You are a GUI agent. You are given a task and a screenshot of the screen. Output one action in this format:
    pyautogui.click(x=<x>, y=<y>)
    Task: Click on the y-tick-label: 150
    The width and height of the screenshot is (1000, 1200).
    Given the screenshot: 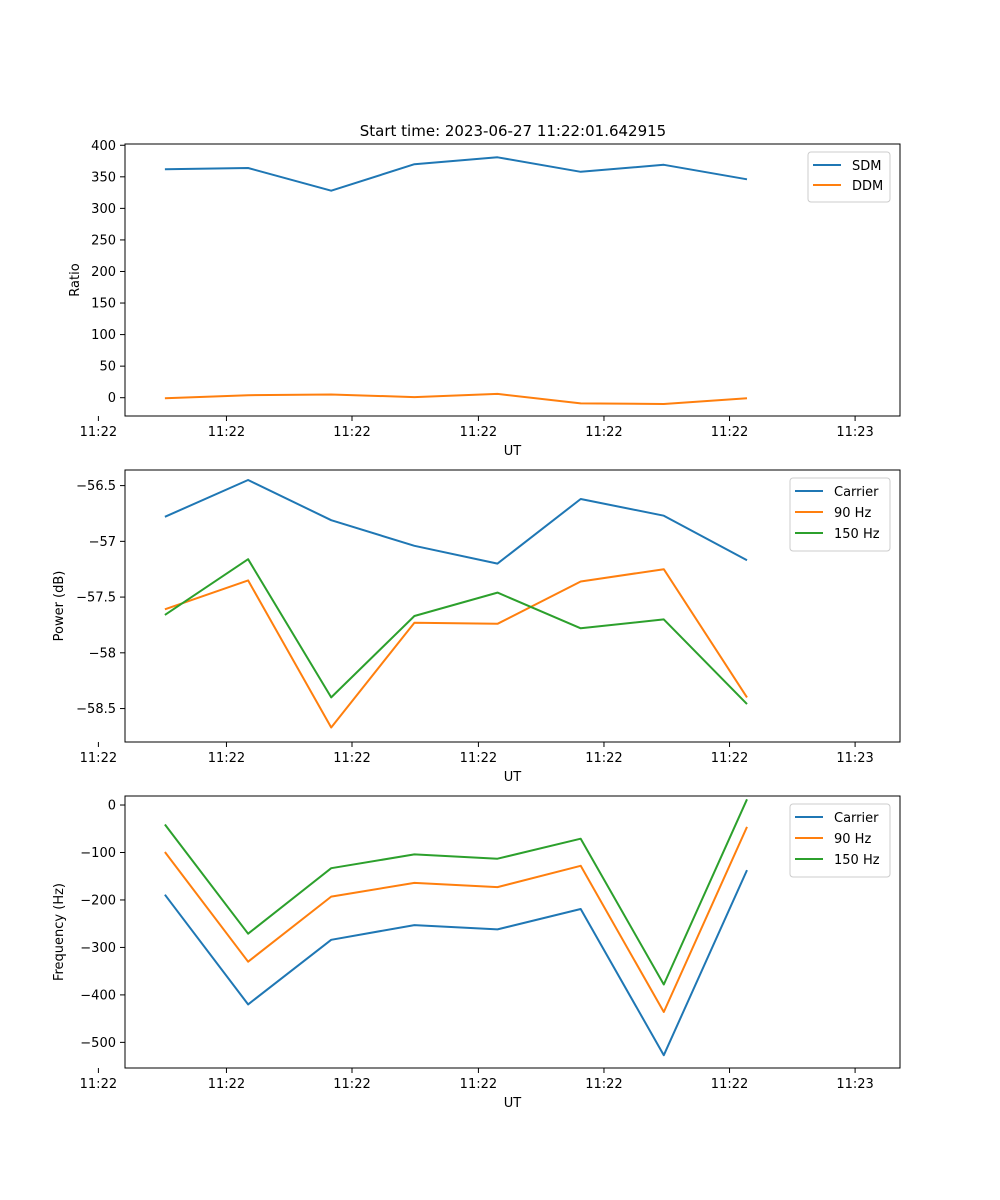 What is the action you would take?
    pyautogui.click(x=103, y=304)
    